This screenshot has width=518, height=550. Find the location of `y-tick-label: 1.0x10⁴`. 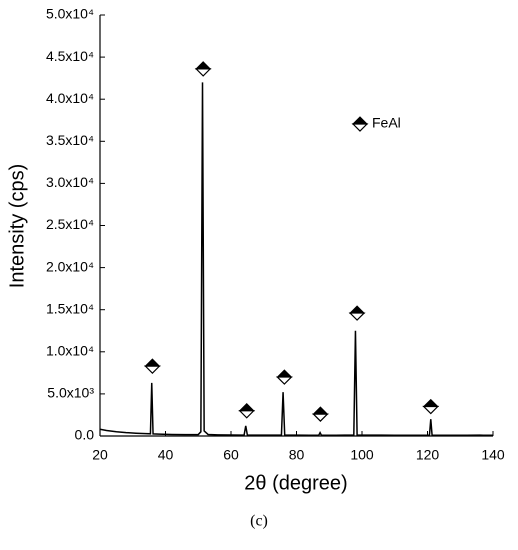

y-tick-label: 1.0x10⁴ is located at coordinates (70, 351).